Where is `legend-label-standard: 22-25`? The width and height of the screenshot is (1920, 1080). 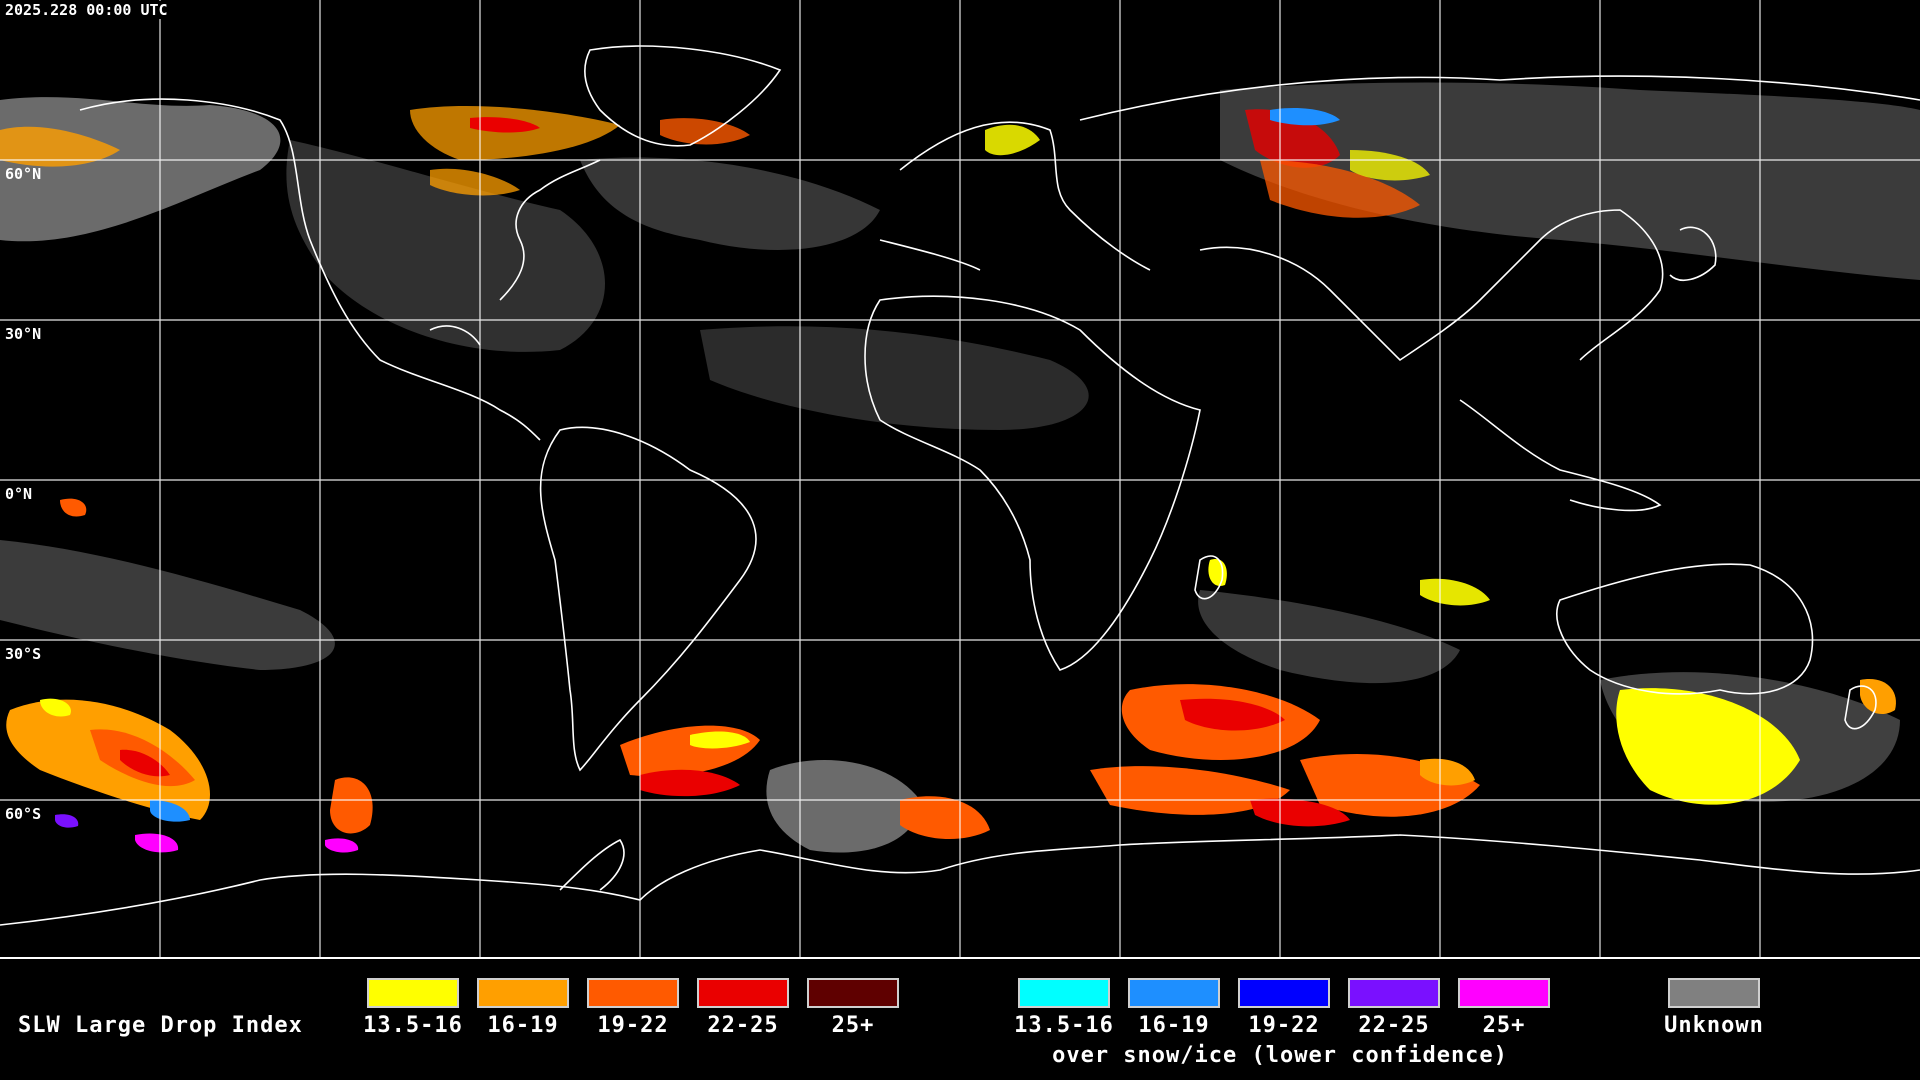 legend-label-standard: 22-25 is located at coordinates (743, 1025).